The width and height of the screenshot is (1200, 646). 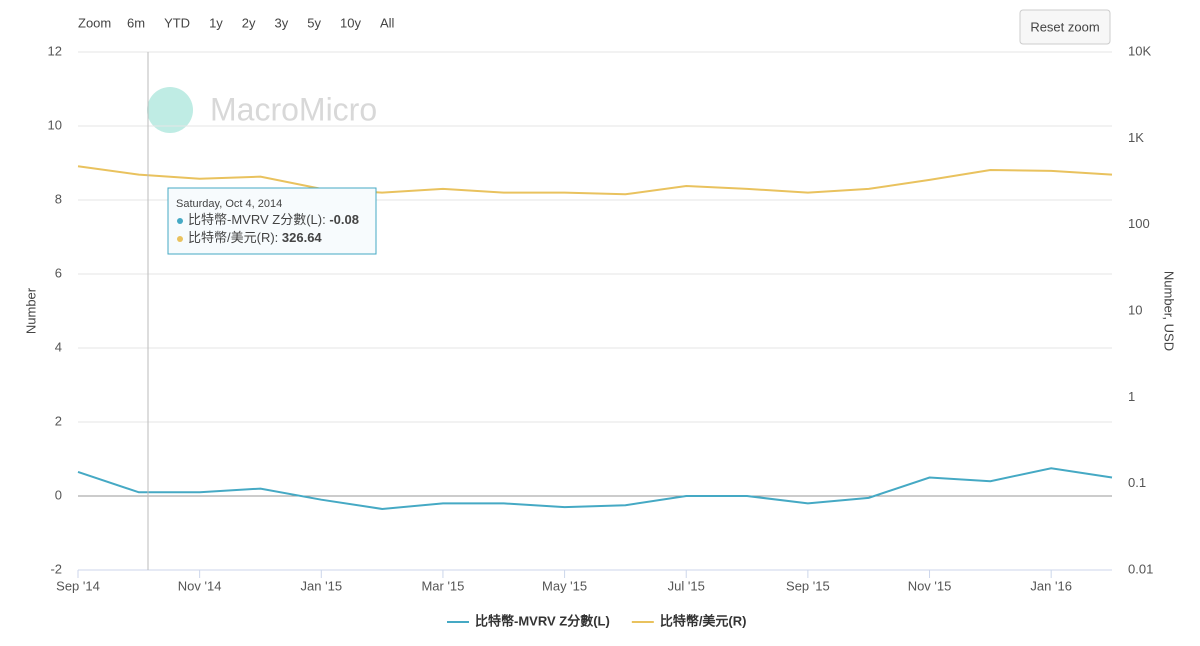 What do you see at coordinates (344, 219) in the screenshot?
I see `tooltip-row-value: -0.08` at bounding box center [344, 219].